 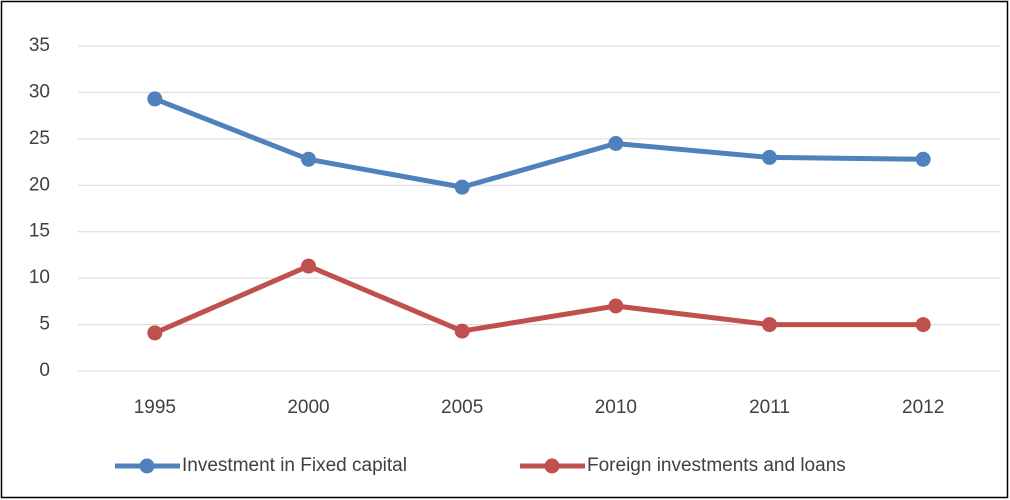 What do you see at coordinates (39, 277) in the screenshot?
I see `y-tick-label: 10` at bounding box center [39, 277].